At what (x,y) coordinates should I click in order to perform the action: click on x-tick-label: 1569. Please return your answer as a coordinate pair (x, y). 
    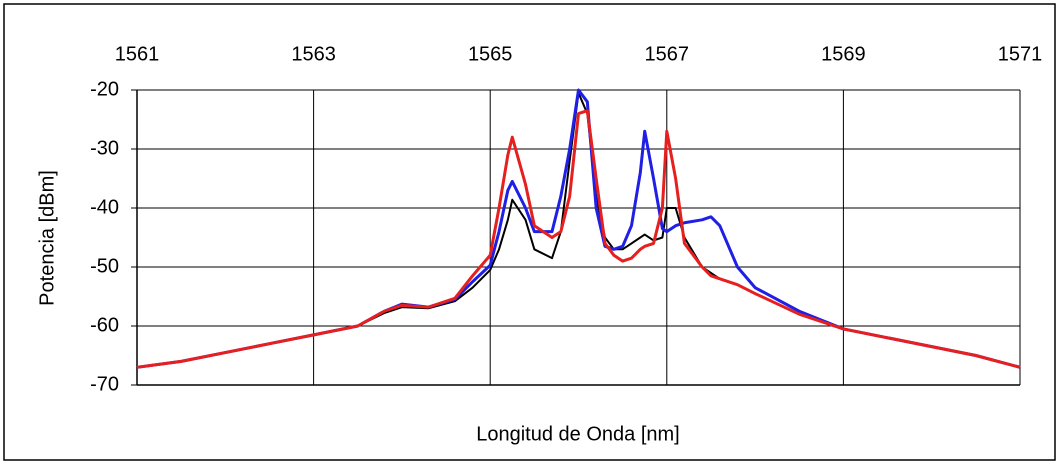
    Looking at the image, I should click on (843, 54).